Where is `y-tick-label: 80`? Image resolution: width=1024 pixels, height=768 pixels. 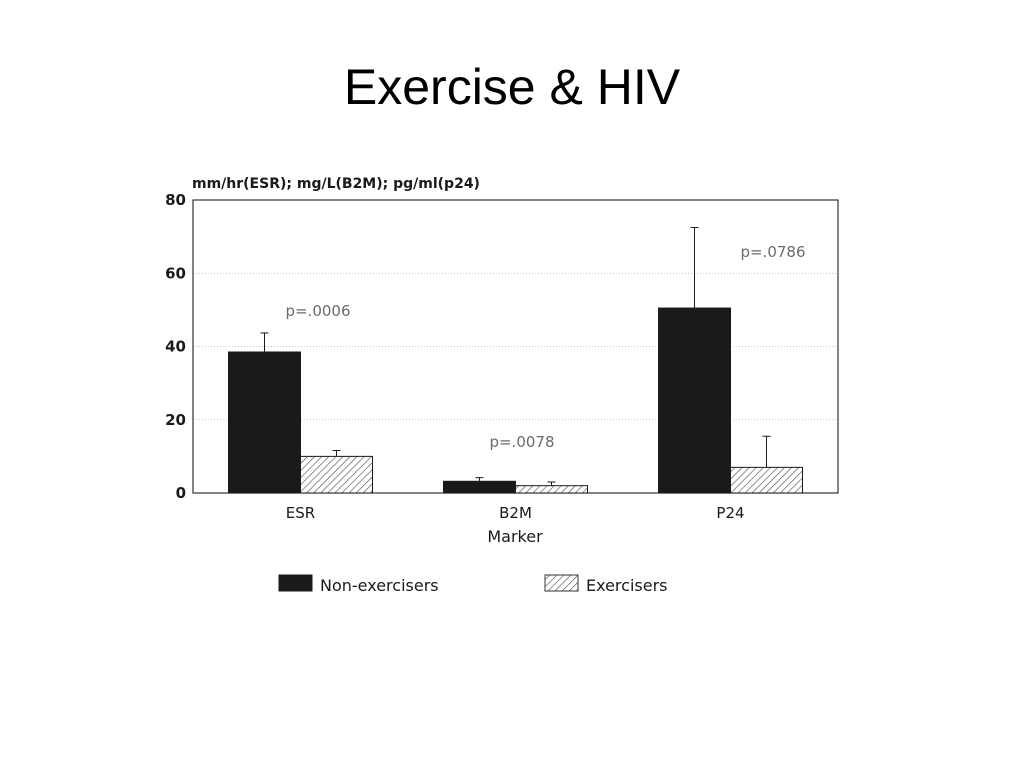
y-tick-label: 80 is located at coordinates (175, 200).